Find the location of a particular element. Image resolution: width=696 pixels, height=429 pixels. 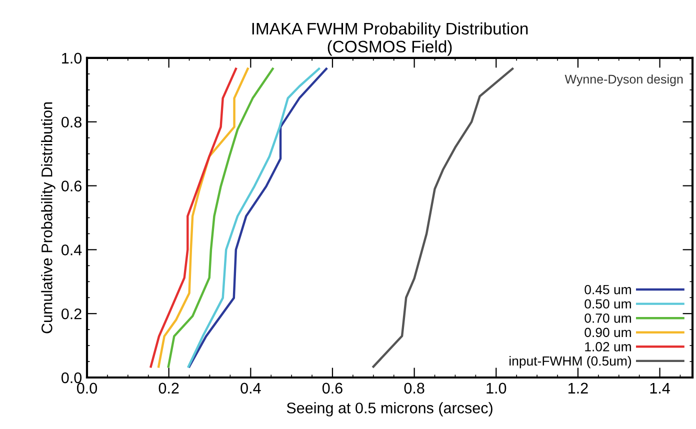

x-axis-title: Seeing at 0.5 microns (arcsec) is located at coordinates (389, 409).